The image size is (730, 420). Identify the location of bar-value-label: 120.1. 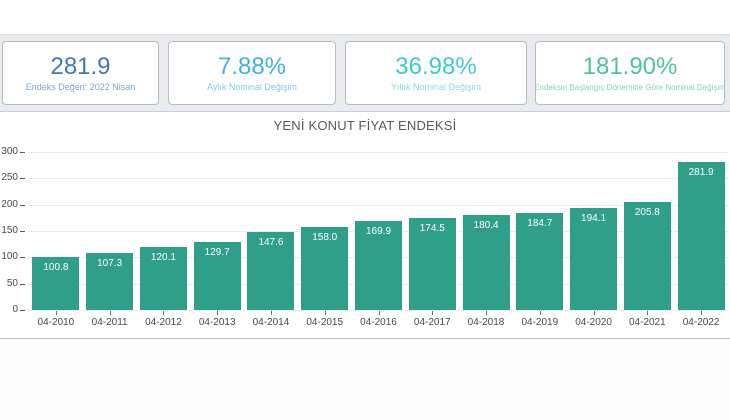
(163, 257).